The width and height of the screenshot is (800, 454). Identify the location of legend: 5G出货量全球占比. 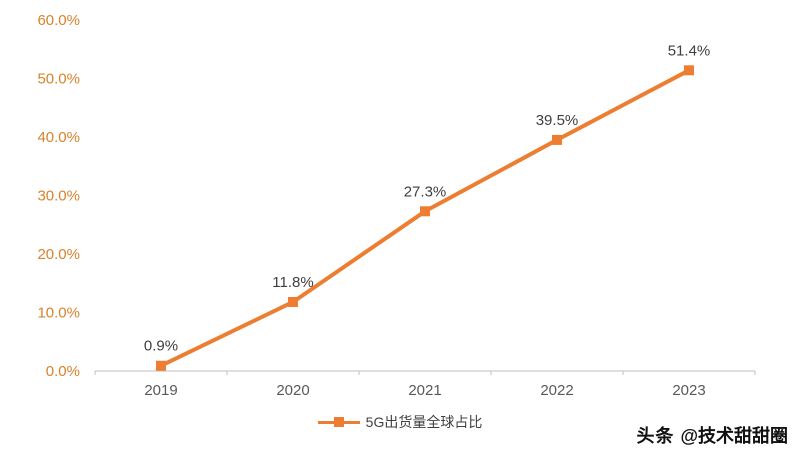
(400, 422).